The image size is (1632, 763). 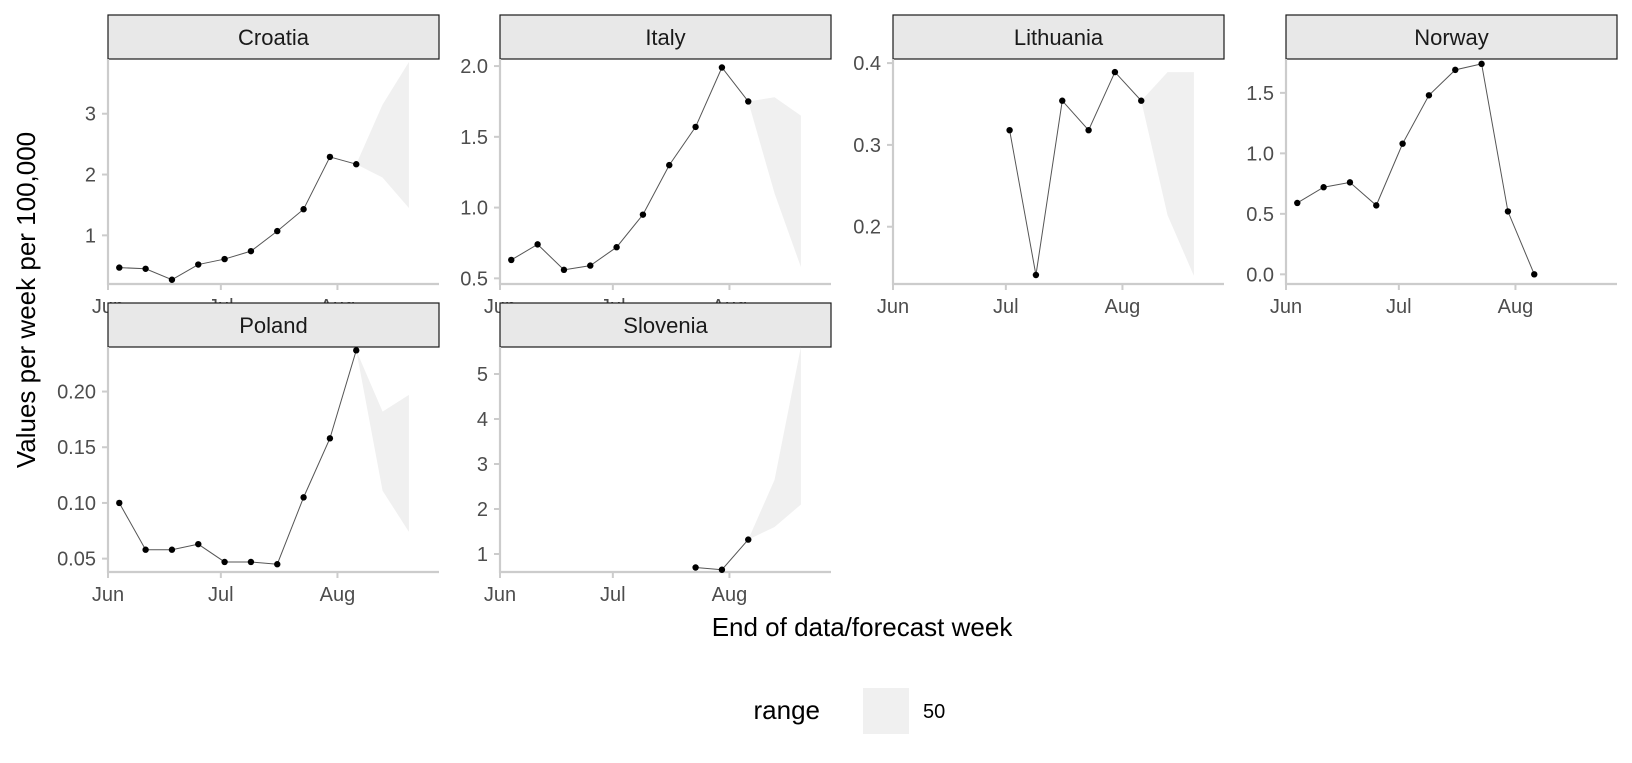 I want to click on panel-norway: Norway 0.0 0.5 1.0 1.5 Jun Jul Aug, so click(x=1432, y=166).